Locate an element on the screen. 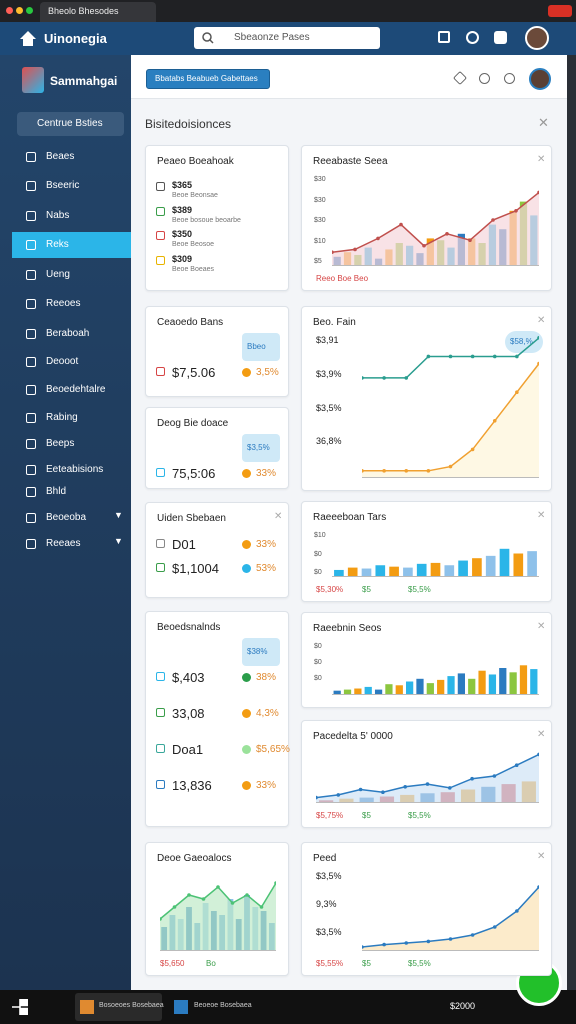 The width and height of the screenshot is (576, 1024). sidebar-button: Centrue Bsties is located at coordinates (70, 124).